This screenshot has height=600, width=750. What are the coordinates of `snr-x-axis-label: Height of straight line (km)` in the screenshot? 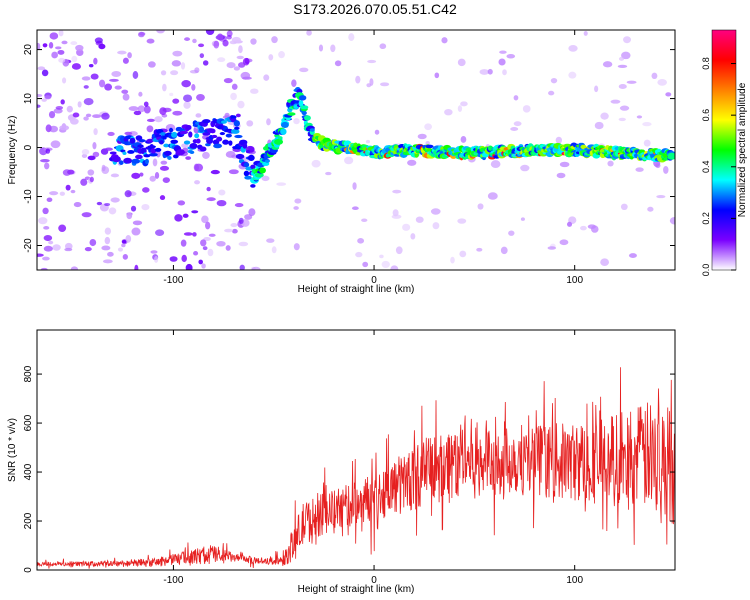 It's located at (356, 589).